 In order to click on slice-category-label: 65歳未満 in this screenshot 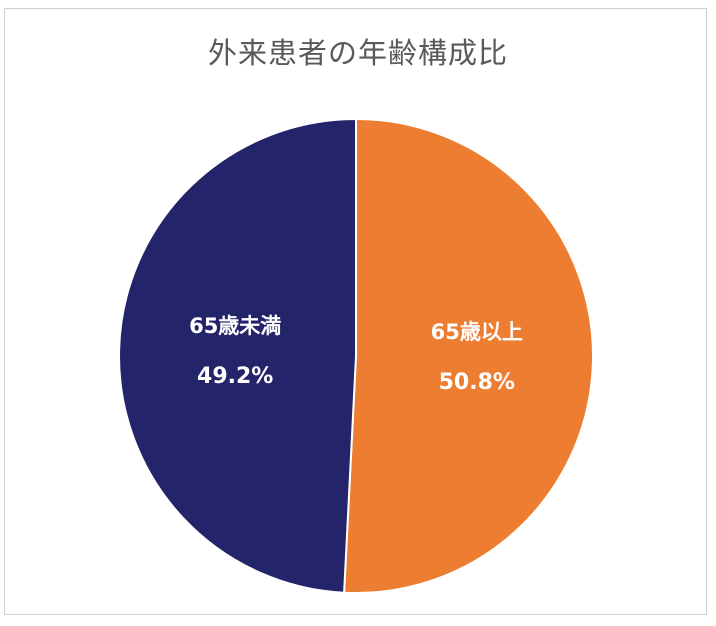, I will do `click(235, 326)`.